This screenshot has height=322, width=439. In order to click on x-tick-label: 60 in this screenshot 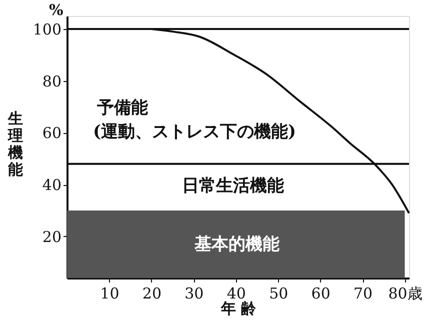, I will do `click(320, 293)`.